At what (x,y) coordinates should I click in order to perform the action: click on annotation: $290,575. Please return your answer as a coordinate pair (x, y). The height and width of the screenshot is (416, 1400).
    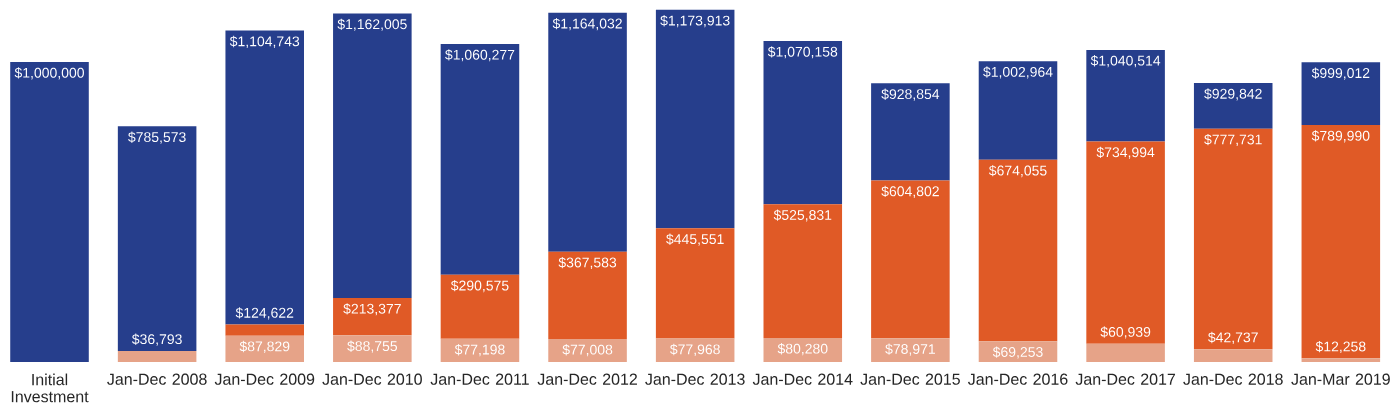
    Looking at the image, I should click on (479, 286).